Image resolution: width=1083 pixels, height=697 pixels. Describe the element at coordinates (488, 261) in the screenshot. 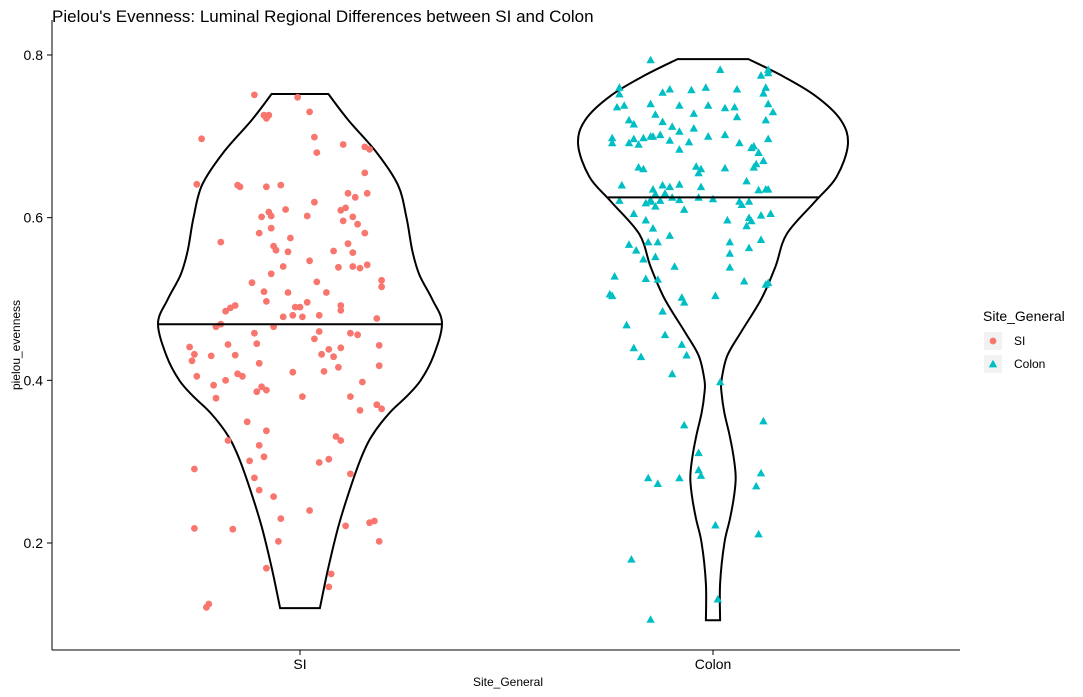

I see `median-layer` at that location.